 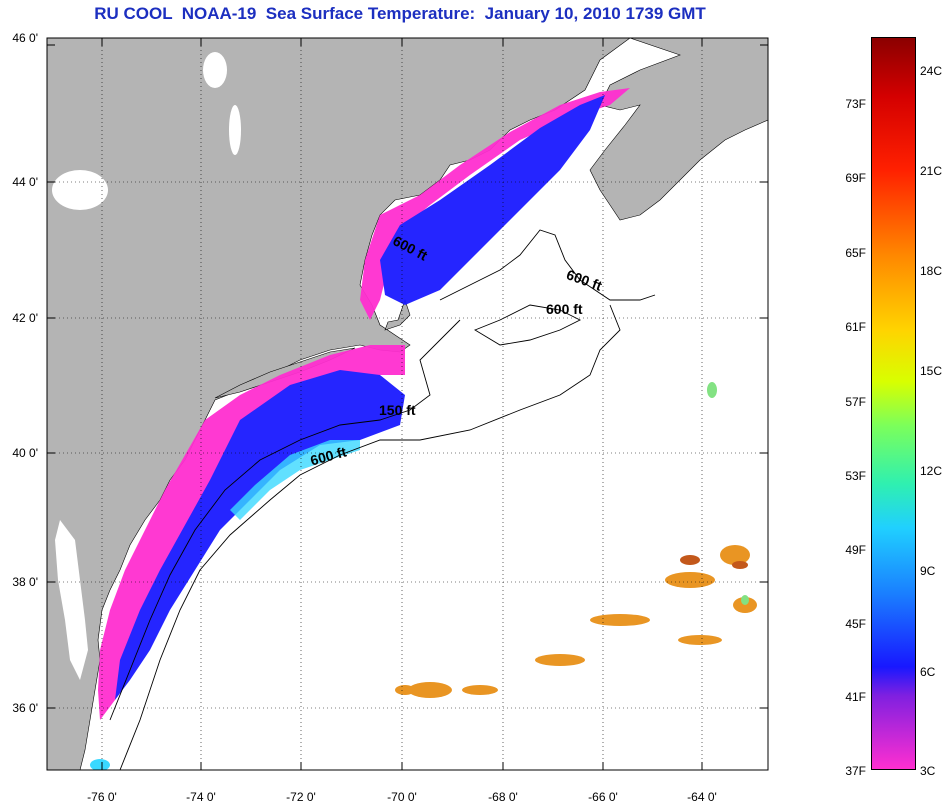 I want to click on lon-label-68: -68 0', so click(x=503, y=797).